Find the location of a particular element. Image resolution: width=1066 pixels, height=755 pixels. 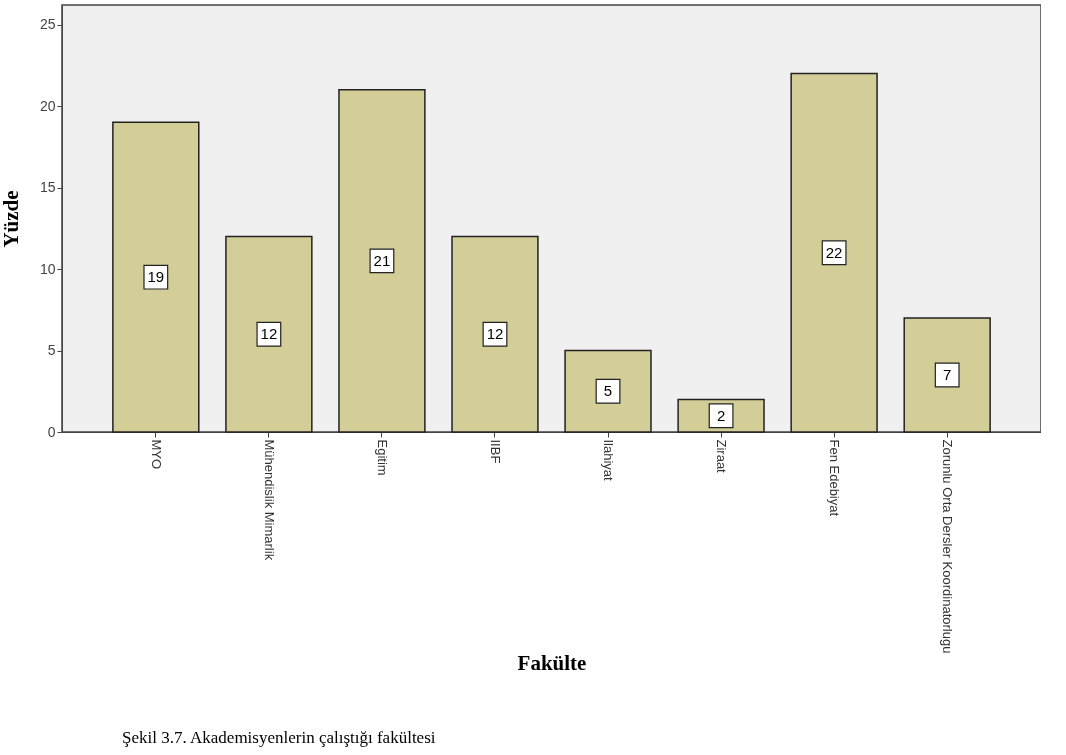

data-label: 22 is located at coordinates (834, 252).